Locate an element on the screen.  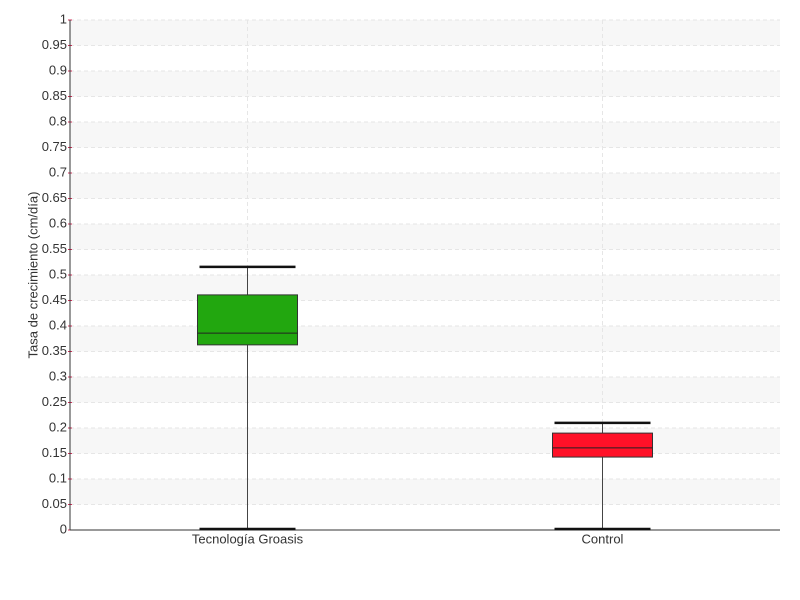
y-tick-label: 0.15 is located at coordinates (54, 452).